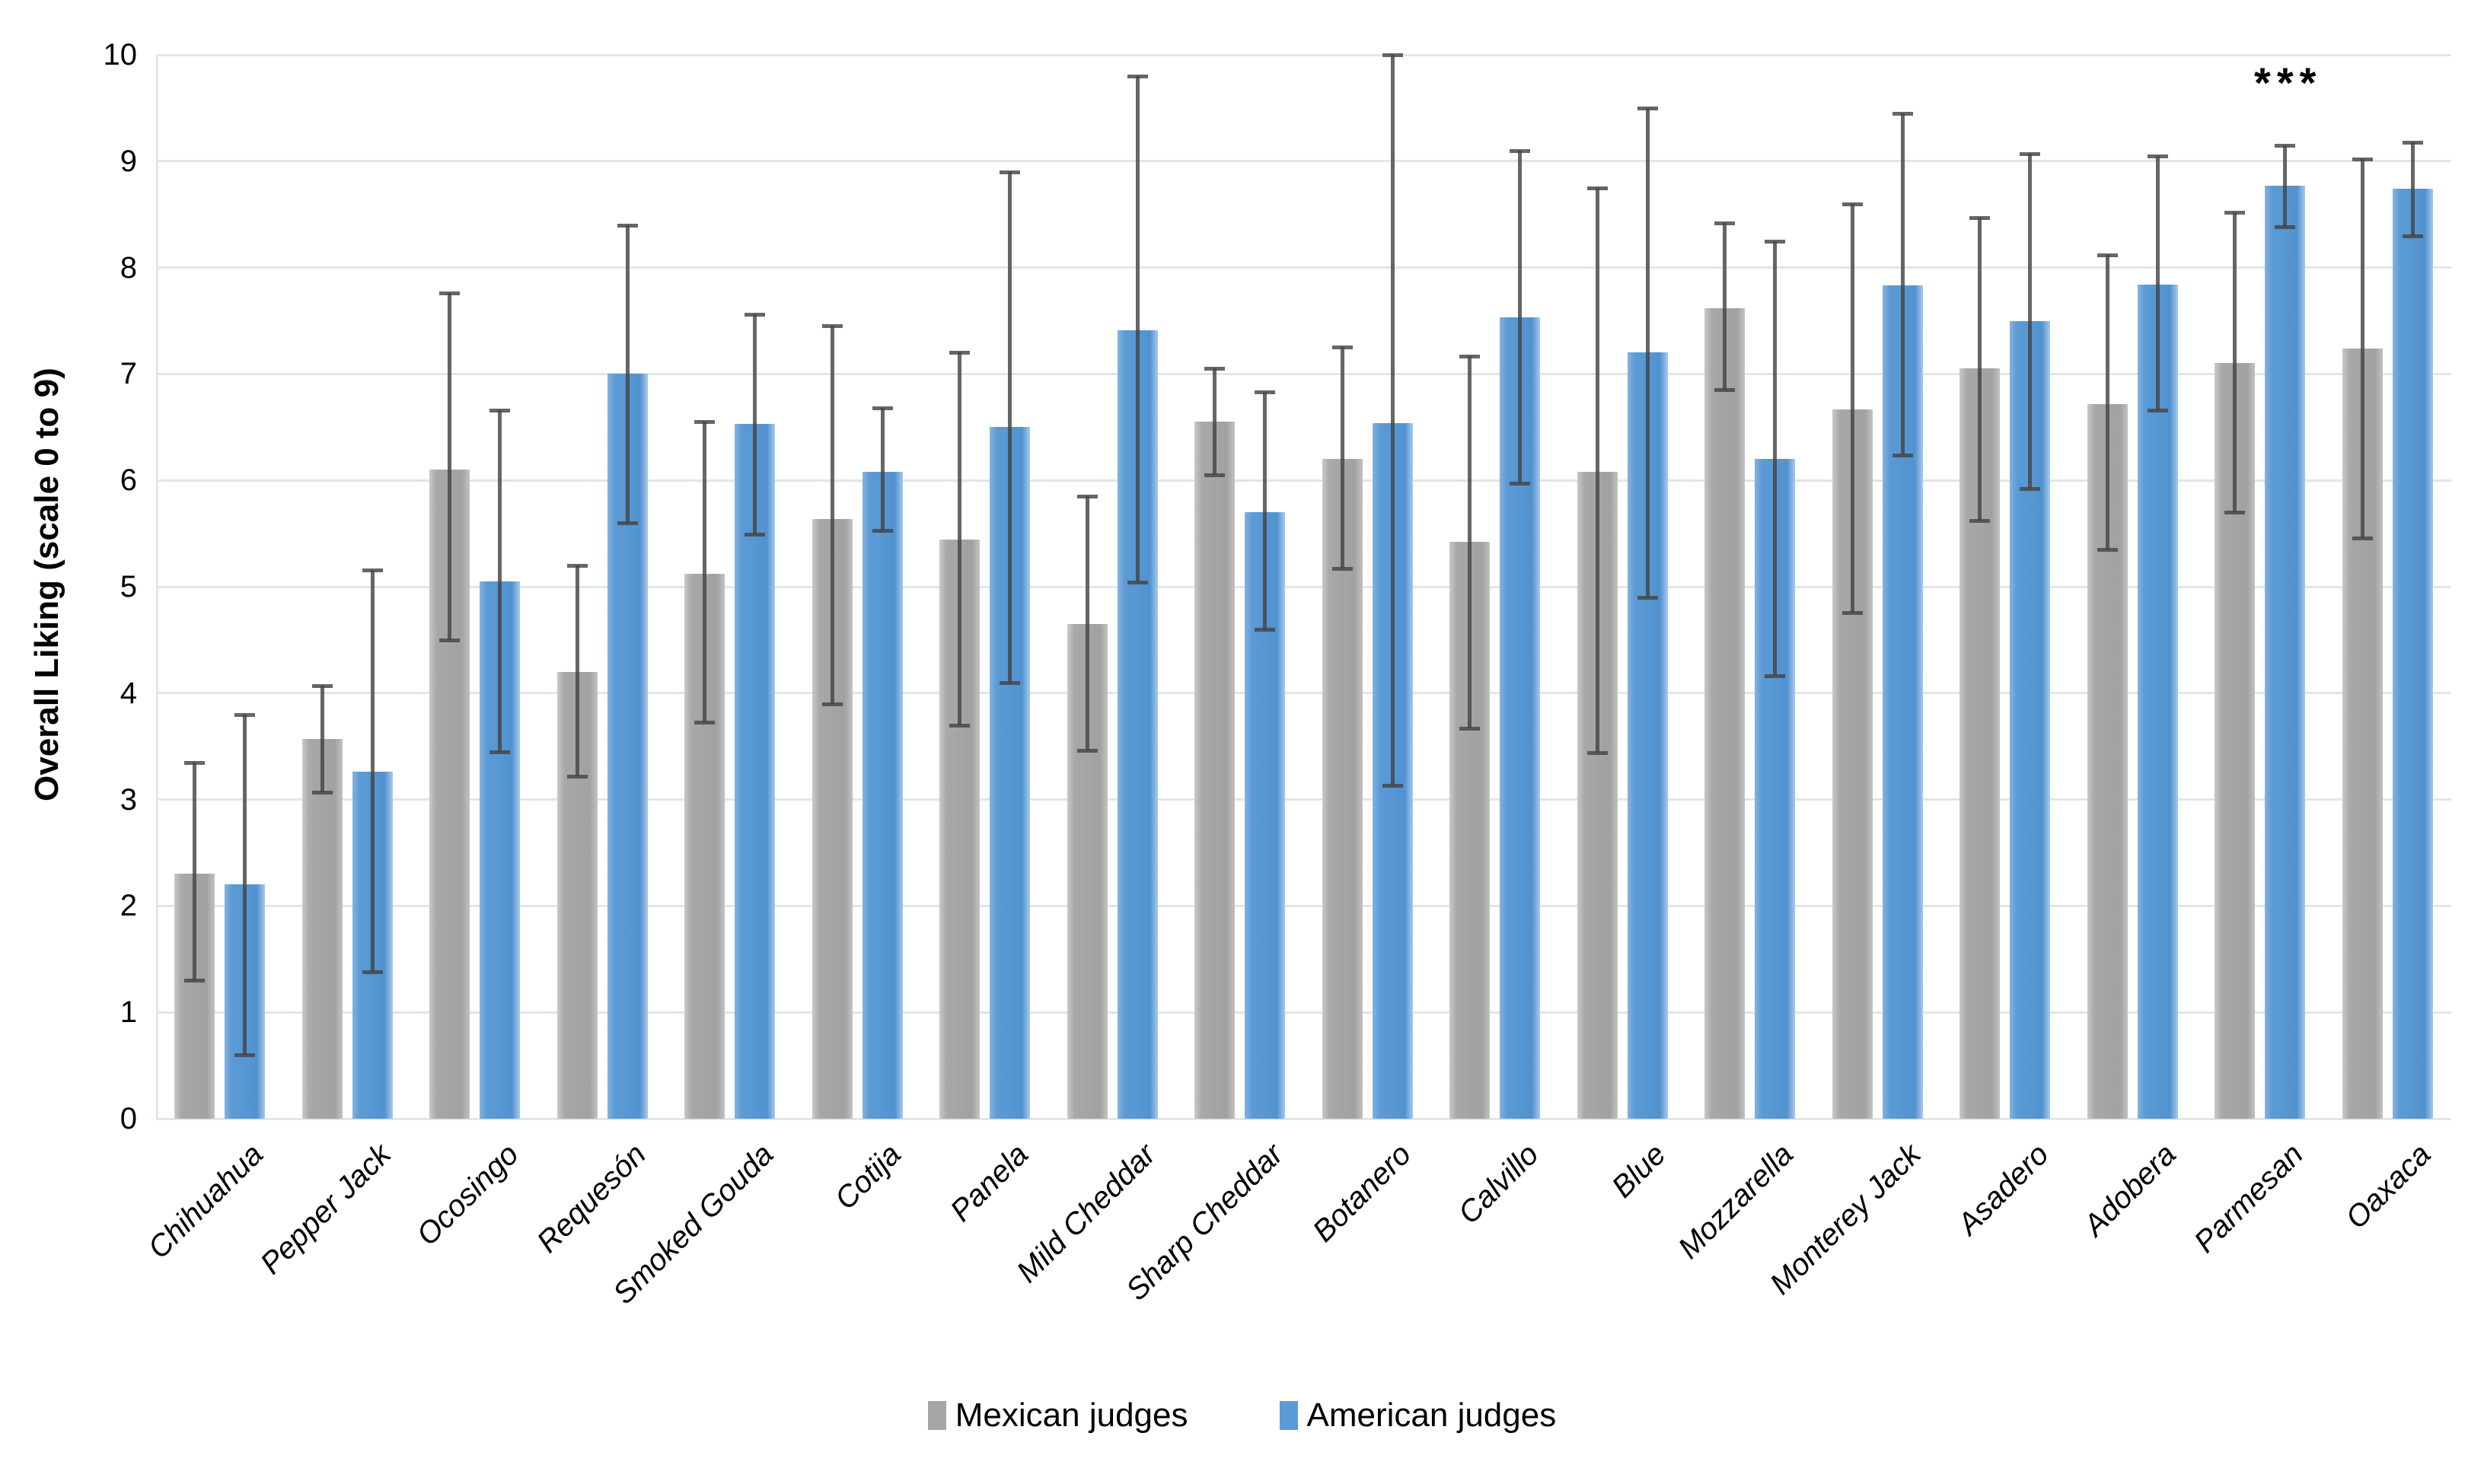  What do you see at coordinates (1304, 1118) in the screenshot?
I see `gridline-y0` at bounding box center [1304, 1118].